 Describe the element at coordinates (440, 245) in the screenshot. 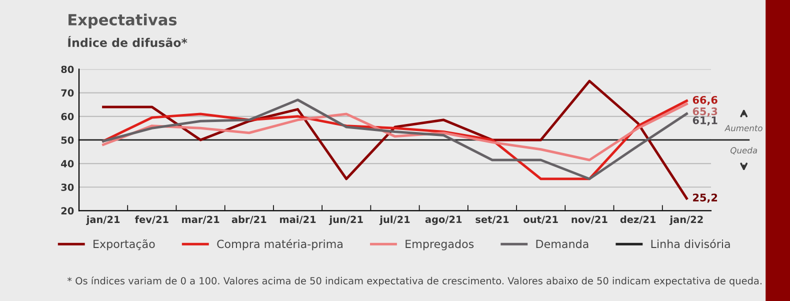

I see `legend-label: Empregados` at that location.